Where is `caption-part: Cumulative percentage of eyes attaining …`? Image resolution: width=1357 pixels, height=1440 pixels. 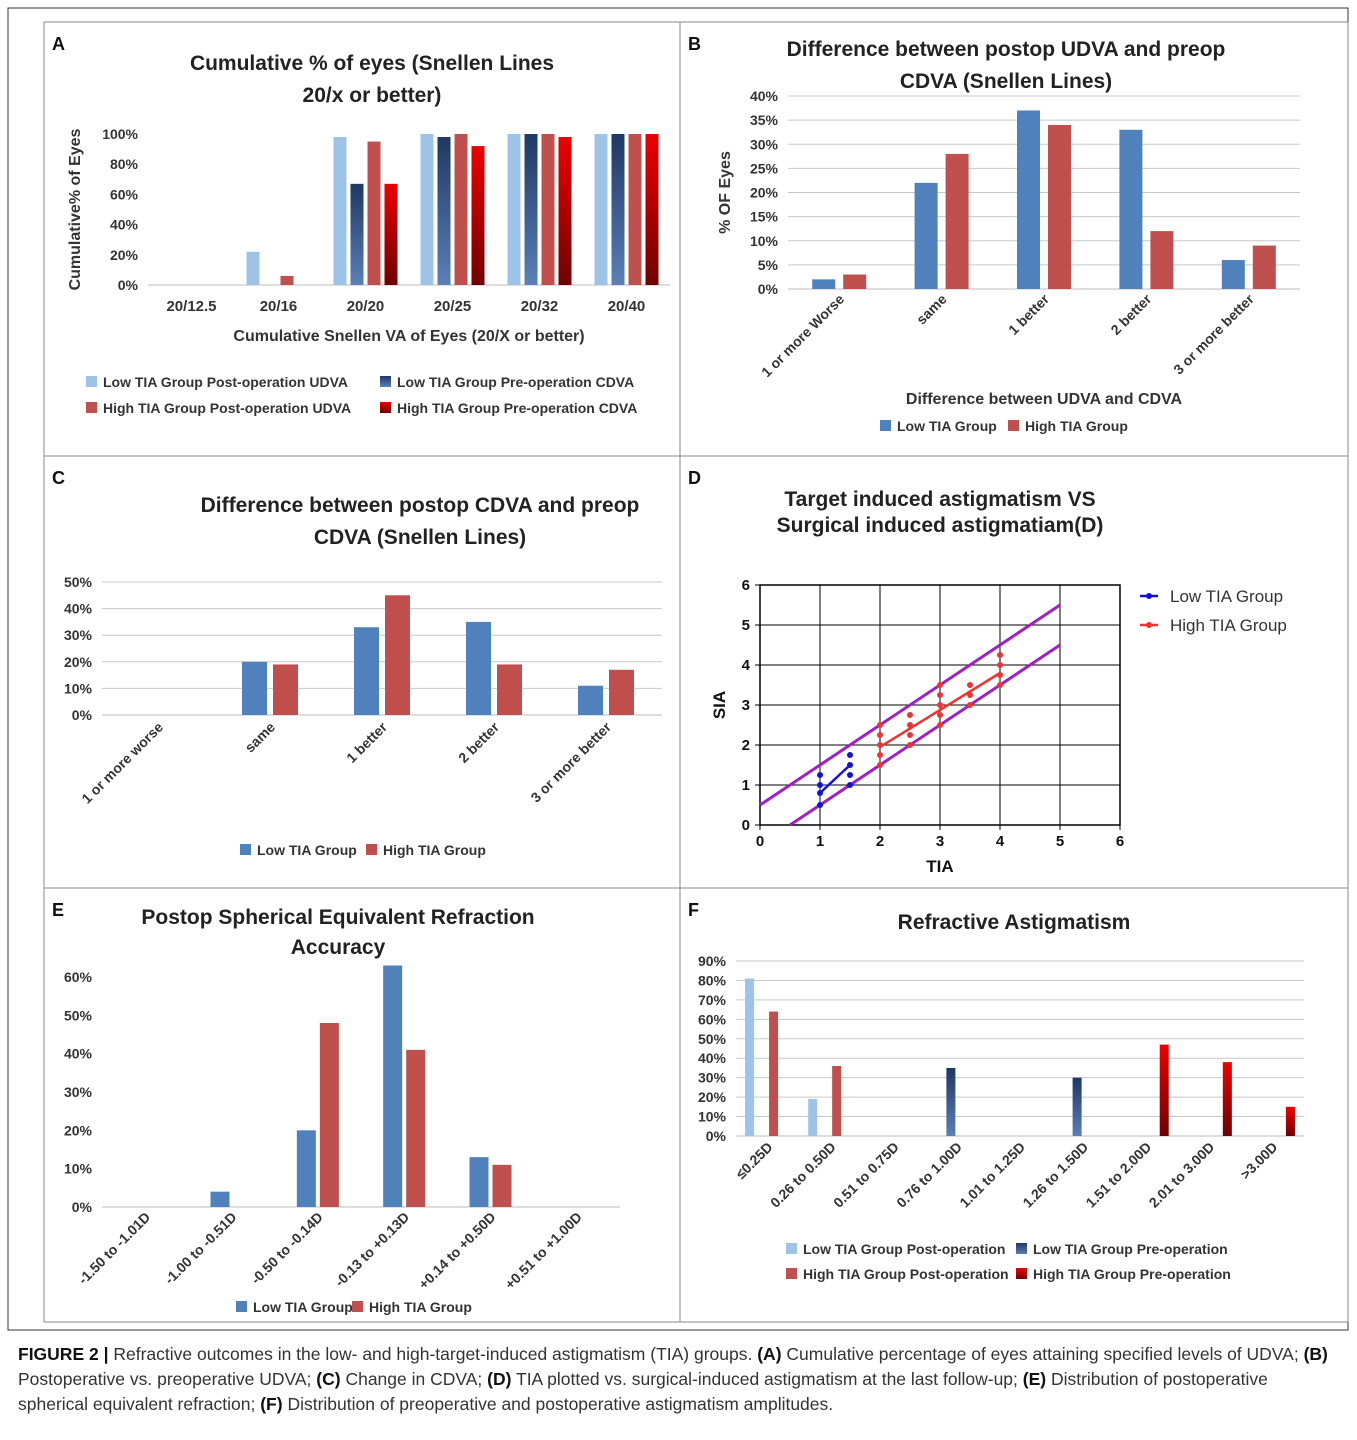 caption-part: Cumulative percentage of eyes attaining … is located at coordinates (1042, 1354).